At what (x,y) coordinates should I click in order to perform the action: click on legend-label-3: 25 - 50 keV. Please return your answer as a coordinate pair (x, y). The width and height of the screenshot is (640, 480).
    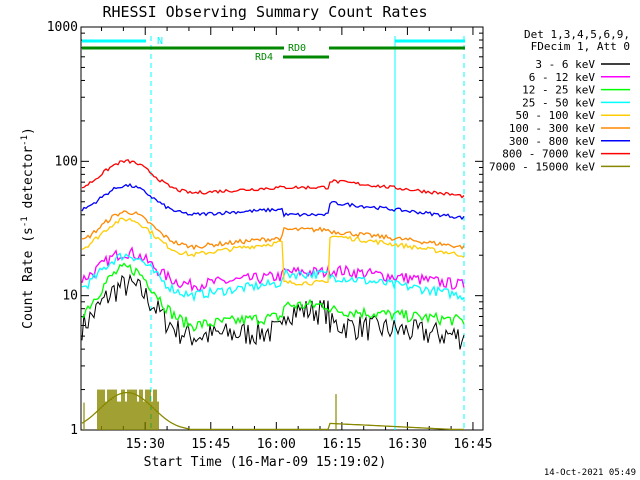
    Looking at the image, I should click on (558, 102).